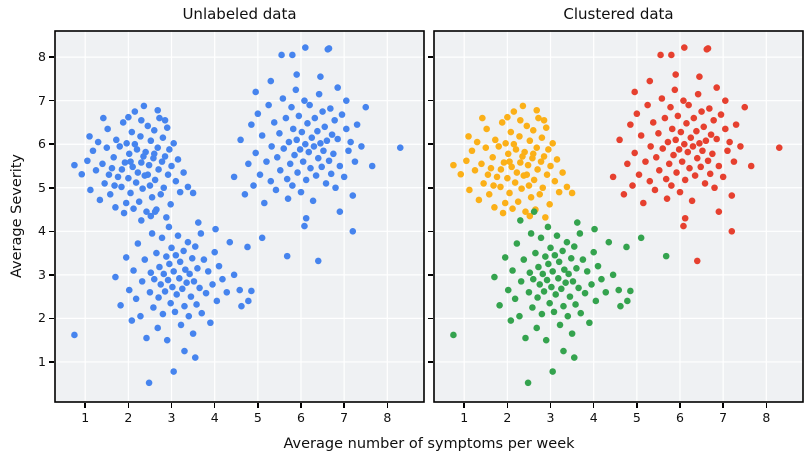 This screenshot has height=461, width=811. I want to click on x-axis-label: Average number of symptoms per week, so click(429, 444).